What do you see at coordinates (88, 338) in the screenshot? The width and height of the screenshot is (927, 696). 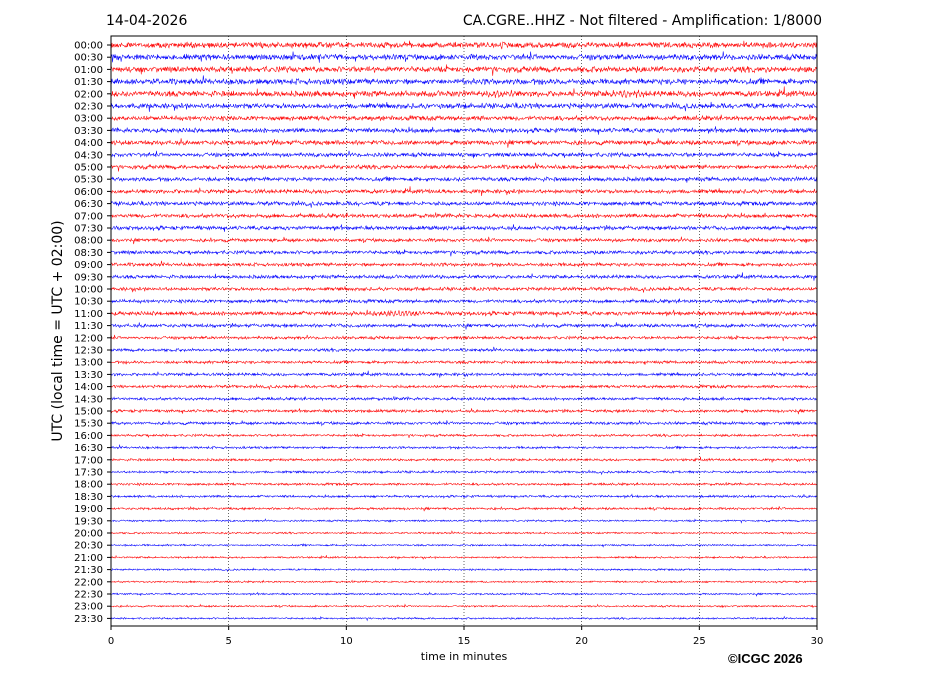 I see `y-tick-label: 12:00` at bounding box center [88, 338].